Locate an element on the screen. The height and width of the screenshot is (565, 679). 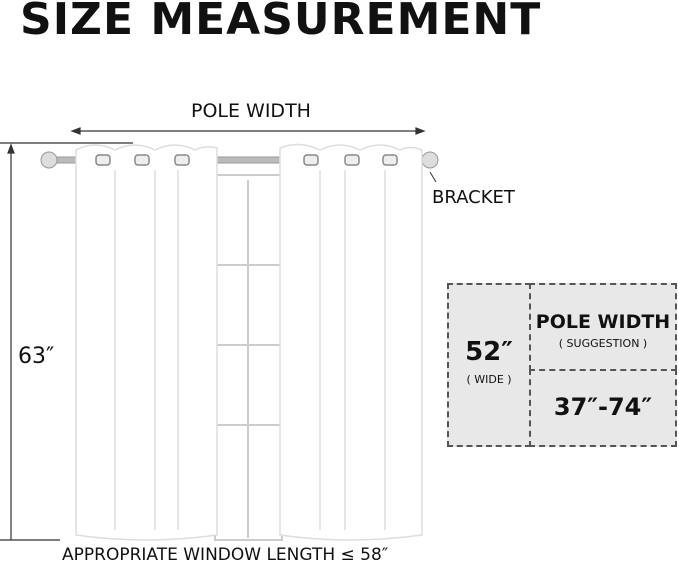
page-title: SIZE MEASUREMENT is located at coordinates (281, 22).